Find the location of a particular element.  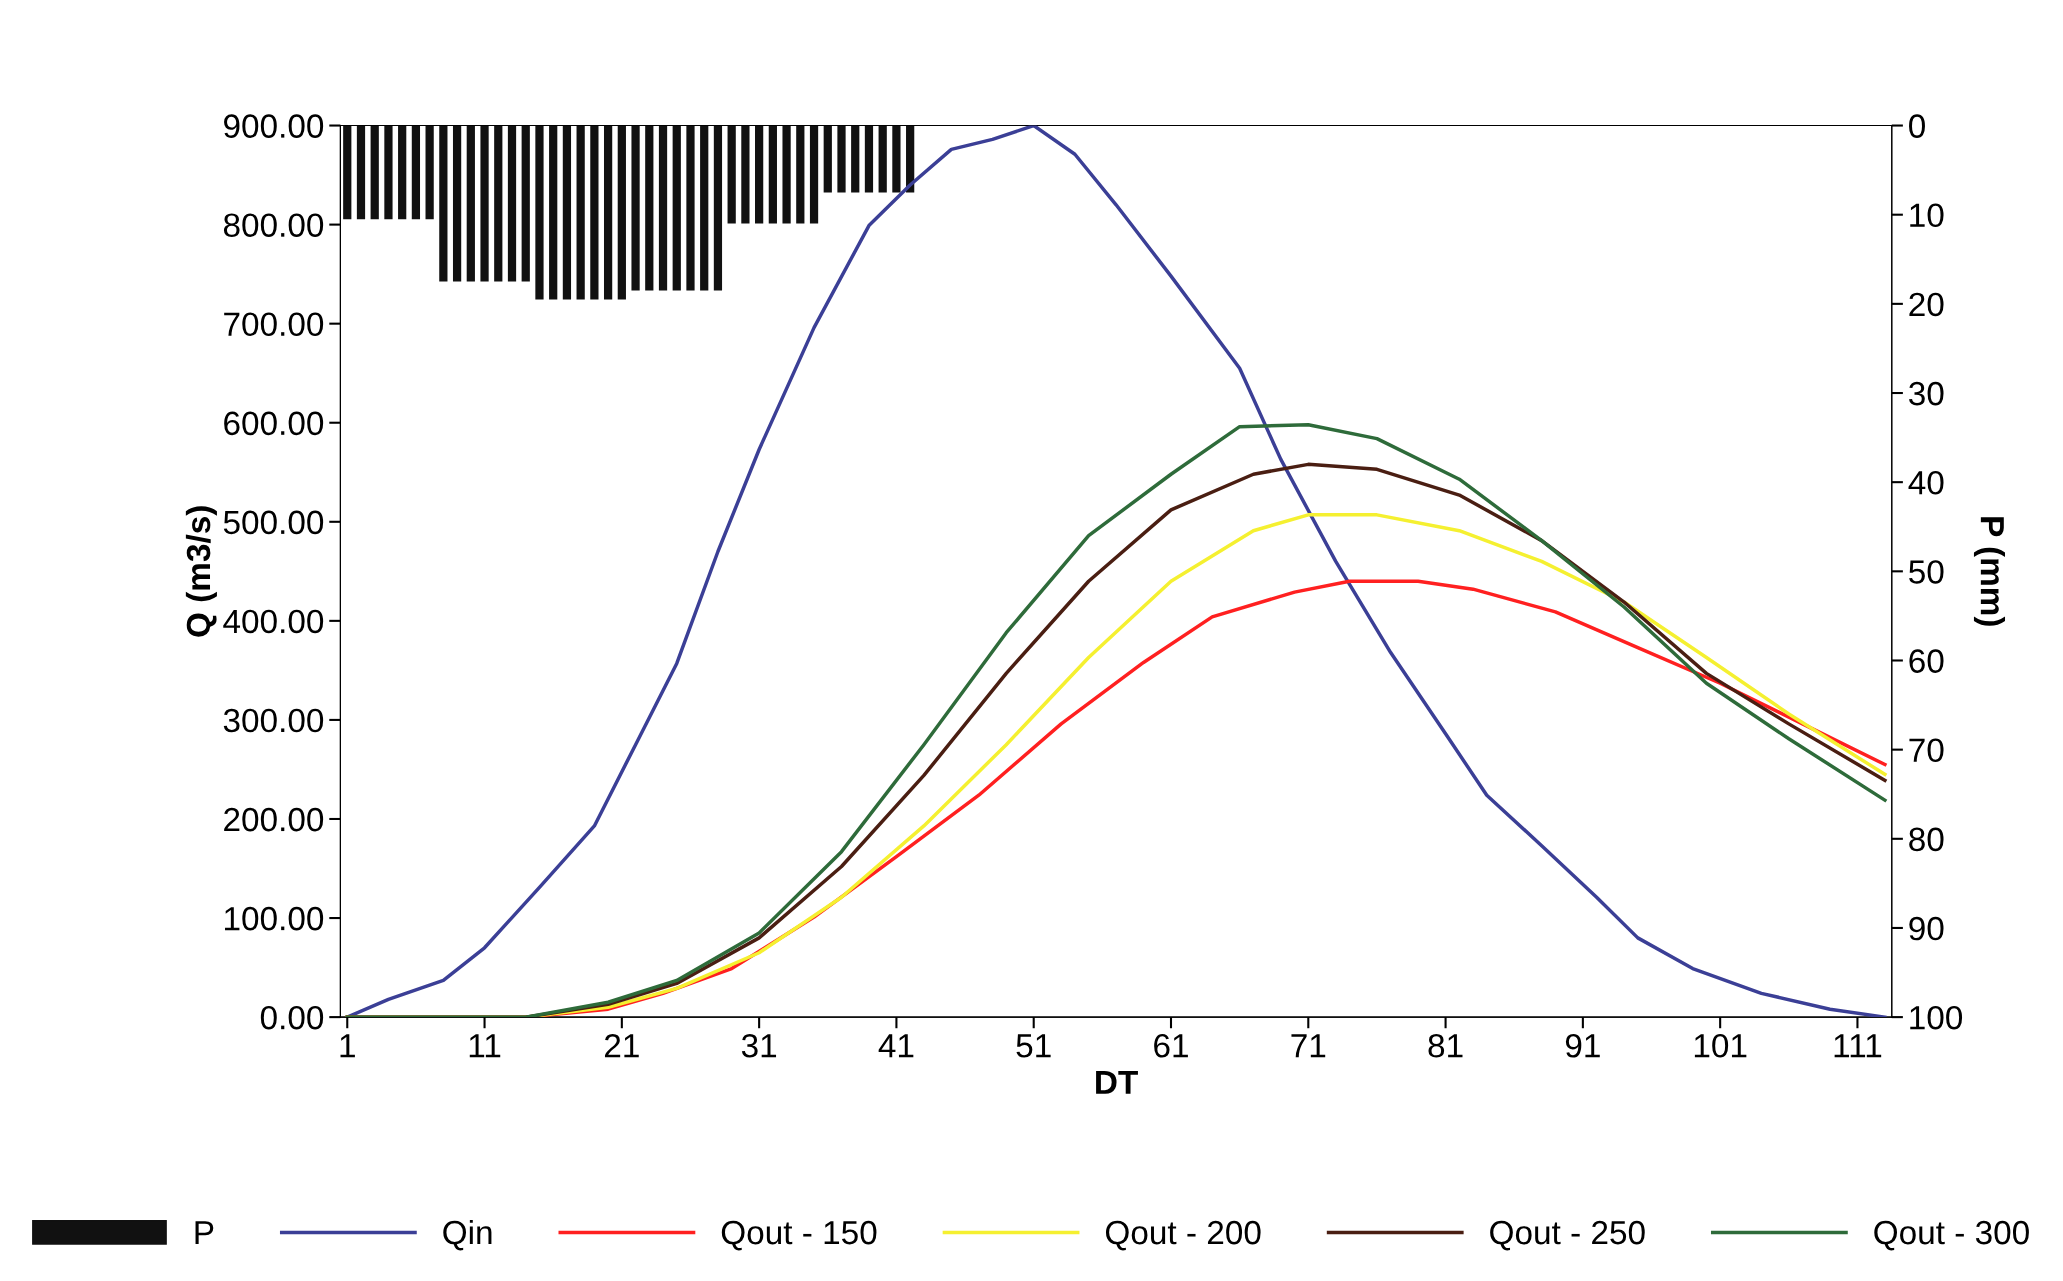

y-tick-label: 700.00 is located at coordinates (274, 324).